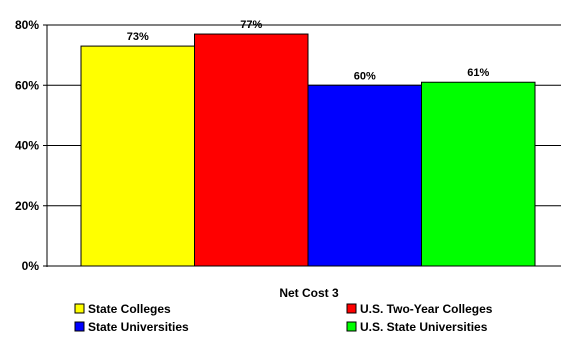 The height and width of the screenshot is (339, 561). What do you see at coordinates (251, 25) in the screenshot?
I see `data-label: 77%` at bounding box center [251, 25].